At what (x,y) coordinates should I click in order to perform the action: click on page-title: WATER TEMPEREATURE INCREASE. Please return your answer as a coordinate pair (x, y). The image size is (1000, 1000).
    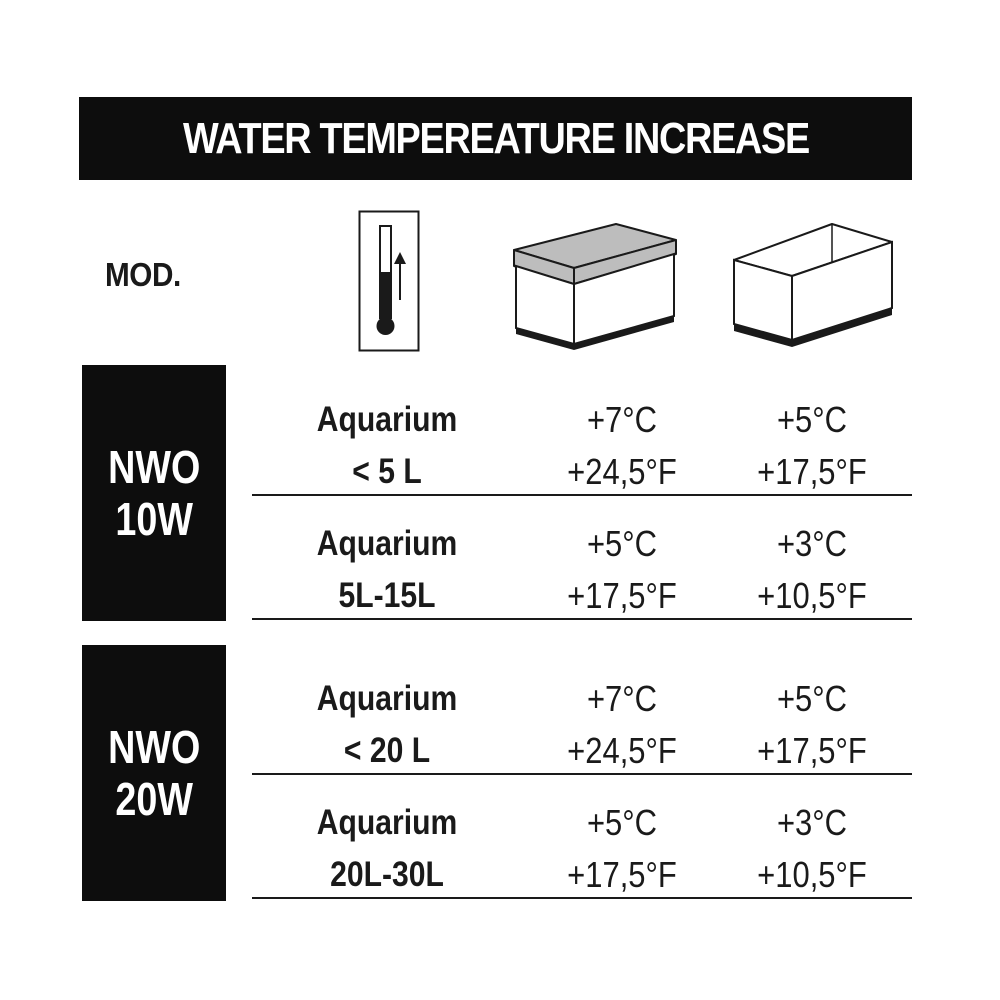
    Looking at the image, I should click on (495, 138).